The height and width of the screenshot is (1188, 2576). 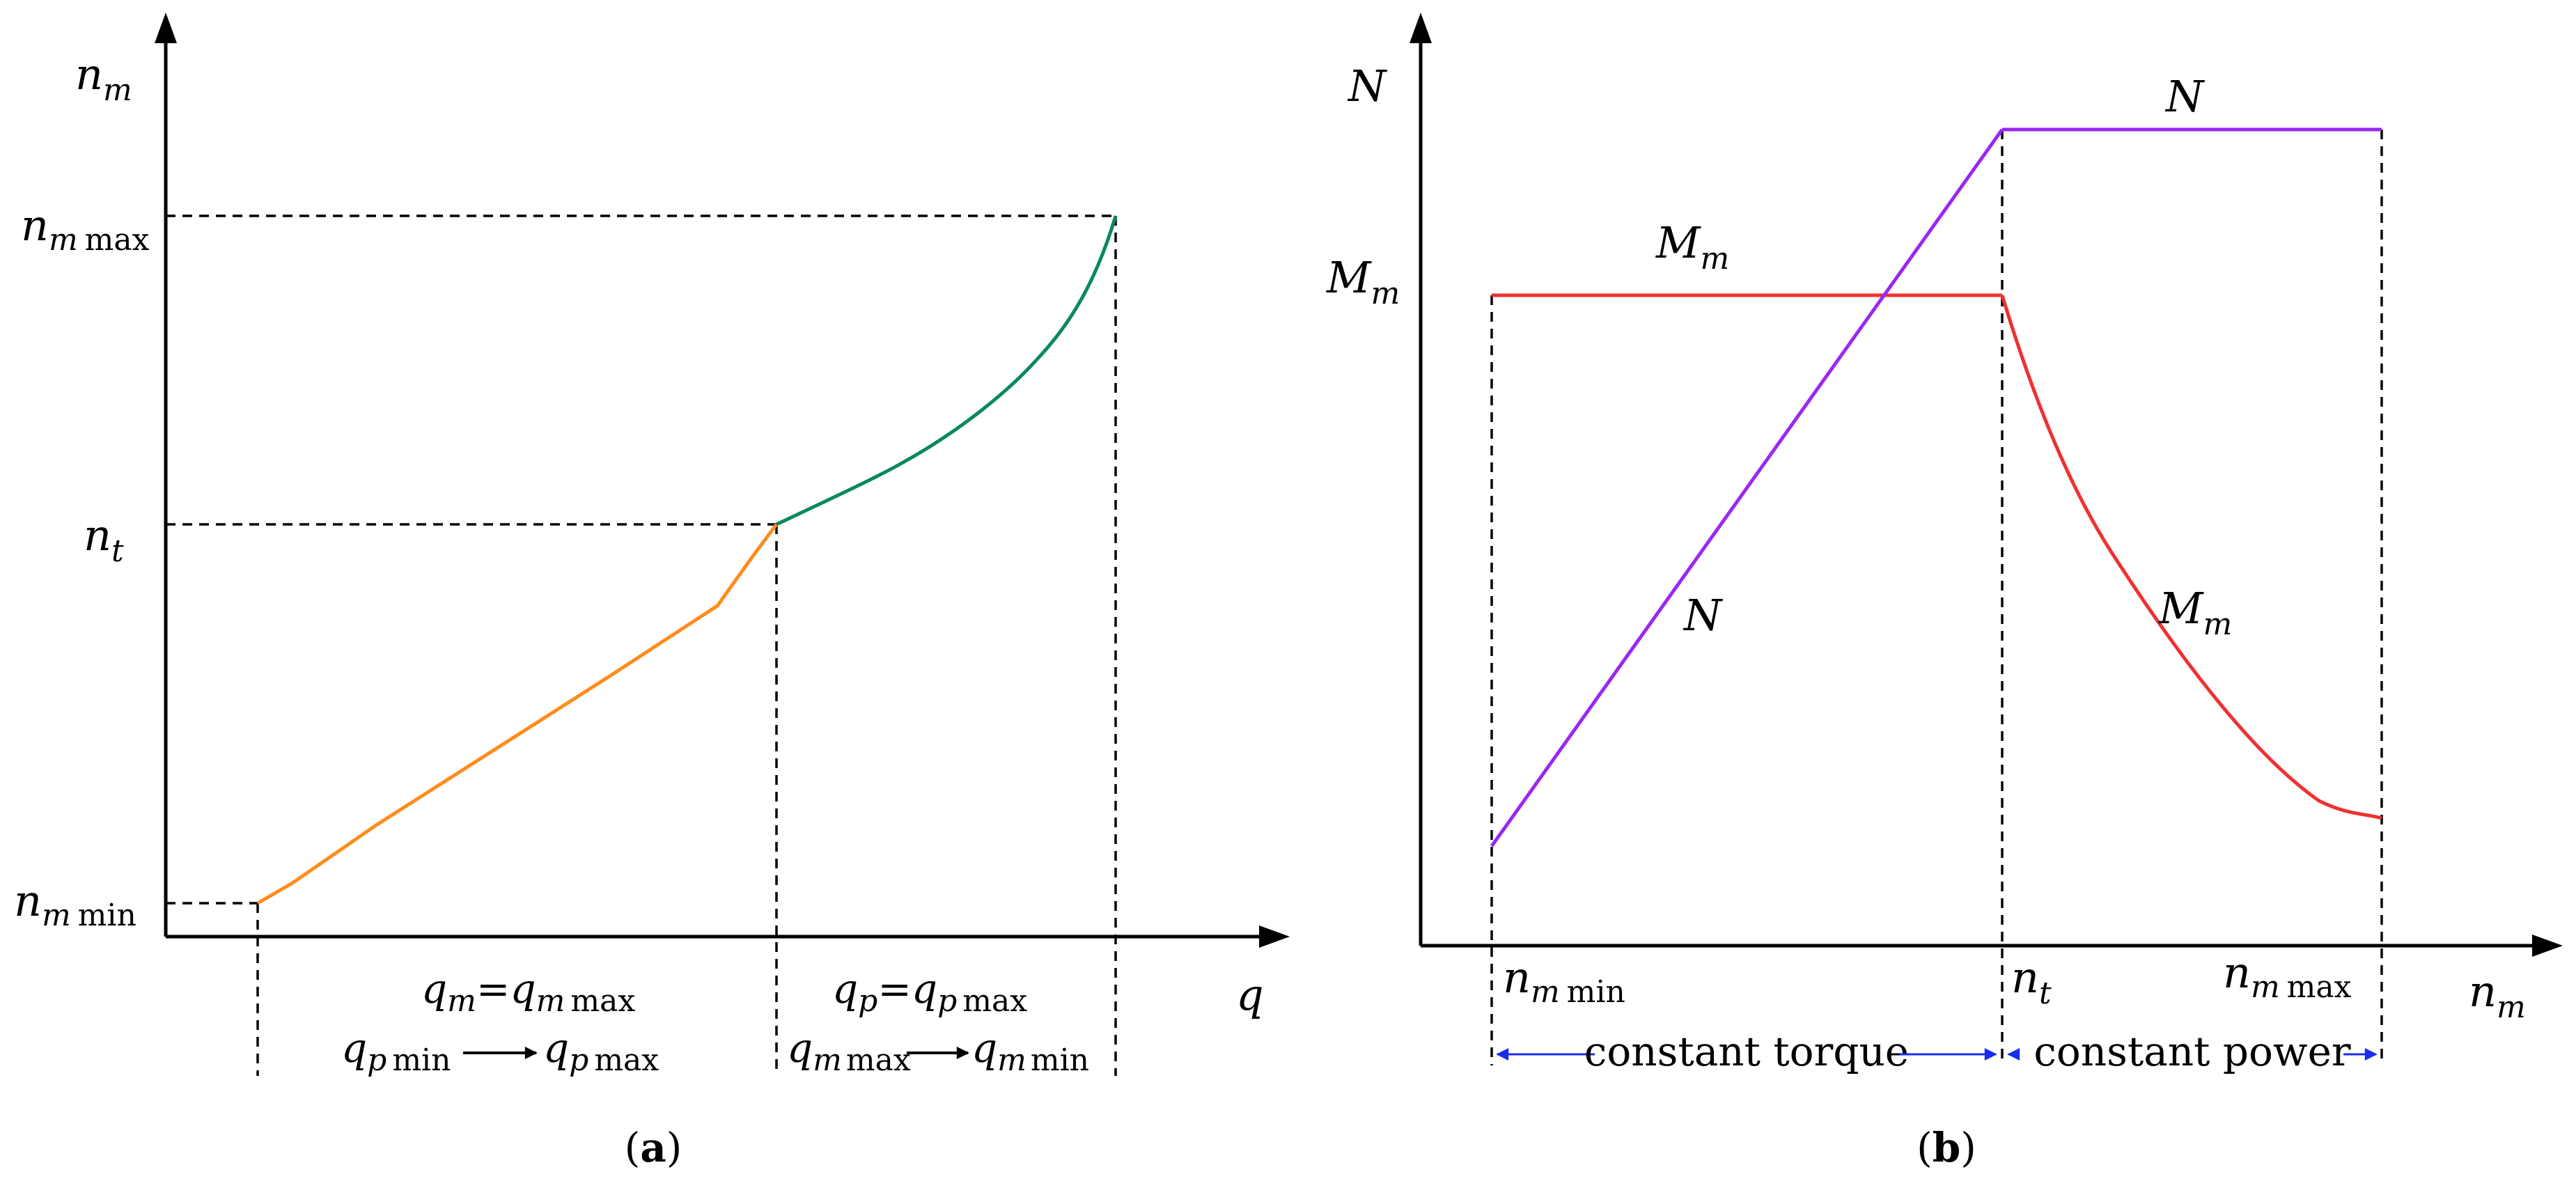 What do you see at coordinates (601, 1051) in the screenshot?
I see `panel-a-region1-line2-to: qp max` at bounding box center [601, 1051].